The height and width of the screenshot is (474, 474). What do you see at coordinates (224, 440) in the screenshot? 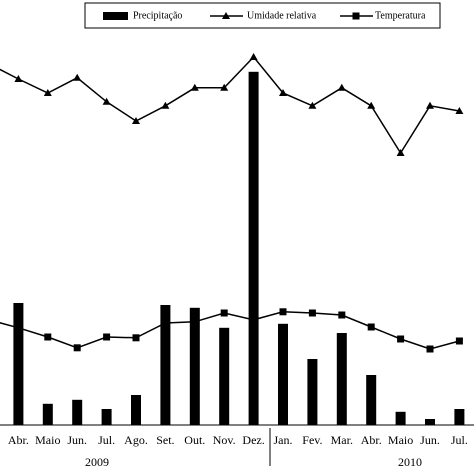
I see `x-tick-label: Nov.` at bounding box center [224, 440].